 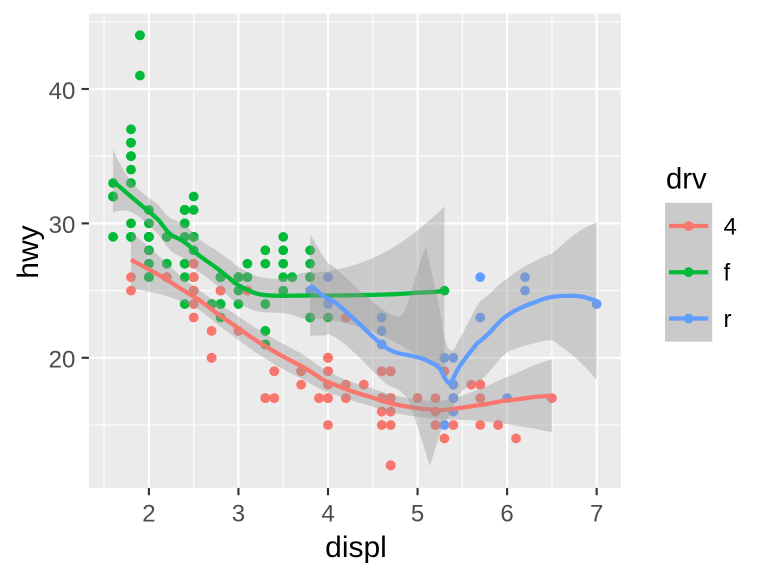 What do you see at coordinates (62, 225) in the screenshot?
I see `svg-text: 30` at bounding box center [62, 225].